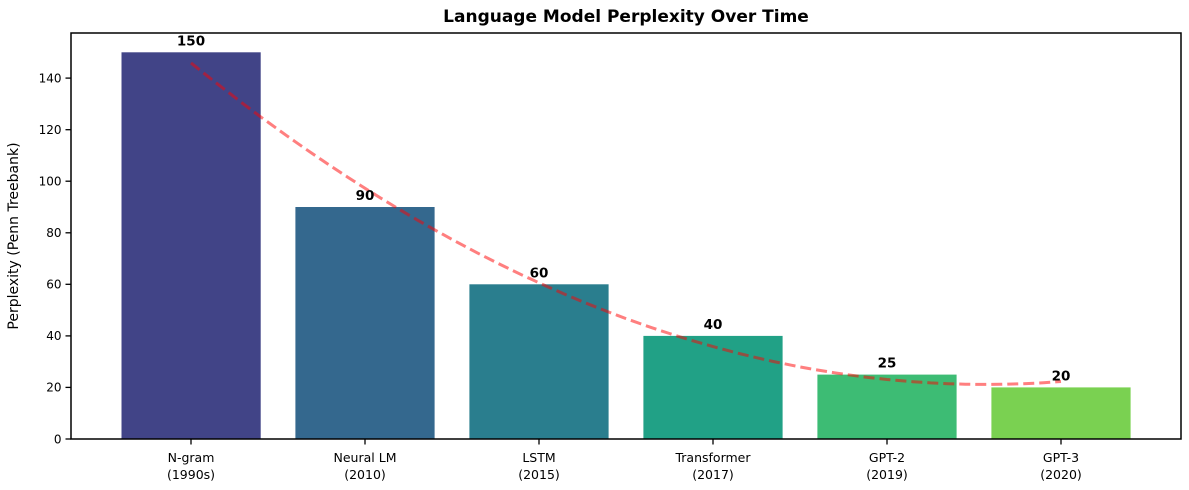 This screenshot has height=490, width=1189. Describe the element at coordinates (539, 273) in the screenshot. I see `bar-value-label: 60` at that location.